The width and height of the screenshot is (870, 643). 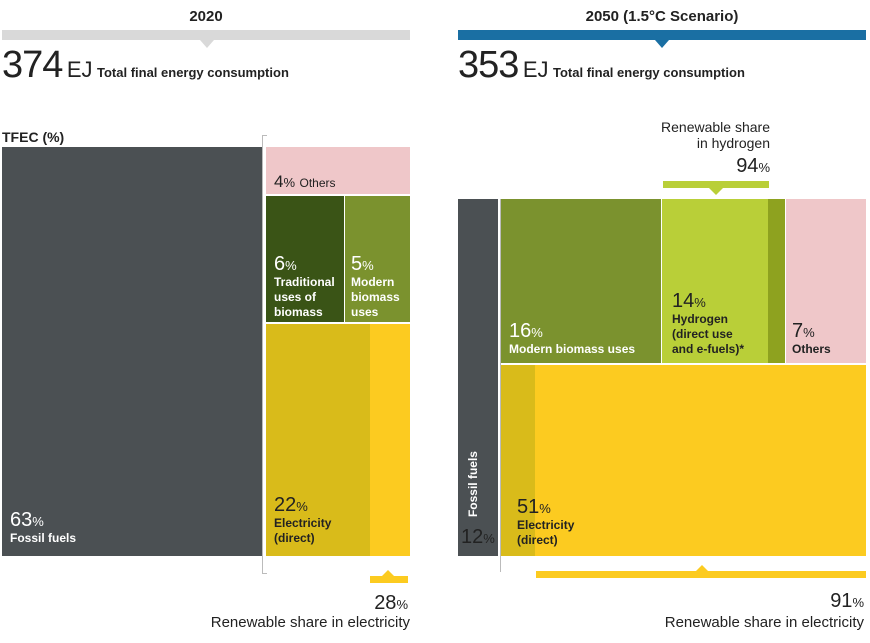 What do you see at coordinates (357, 264) in the screenshot?
I see `pct-2020-modern: 5` at bounding box center [357, 264].